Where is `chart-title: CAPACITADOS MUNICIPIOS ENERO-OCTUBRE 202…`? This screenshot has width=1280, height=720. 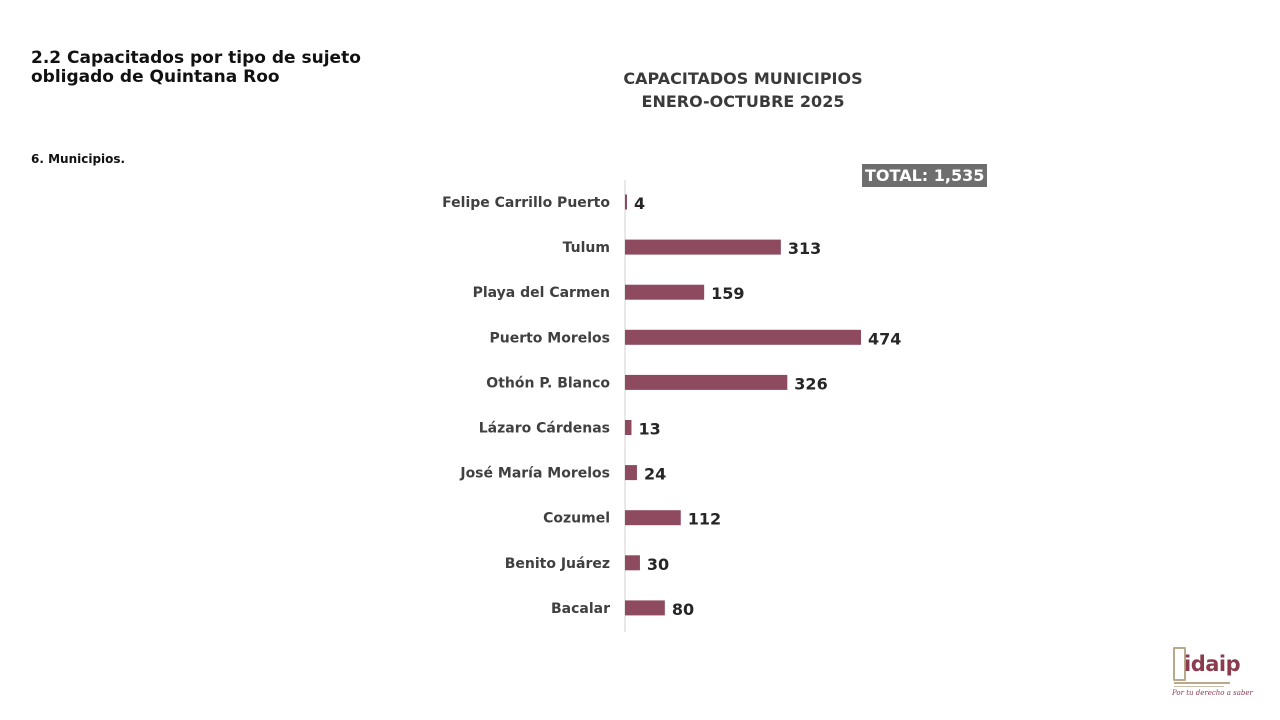 chart-title: CAPACITADOS MUNICIPIOS ENERO-OCTUBRE 202… is located at coordinates (743, 90).